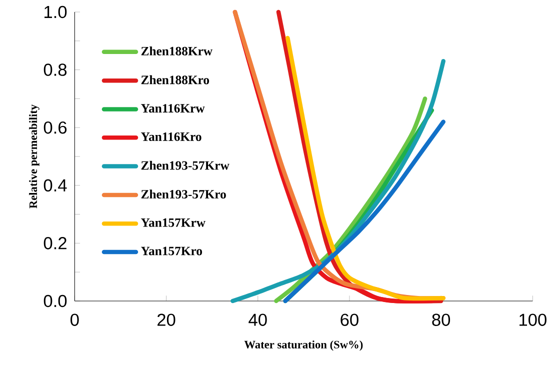 This screenshot has height=366, width=550. Describe the element at coordinates (185, 165) in the screenshot. I see `legend-label: Zhen193-57Krw` at that location.